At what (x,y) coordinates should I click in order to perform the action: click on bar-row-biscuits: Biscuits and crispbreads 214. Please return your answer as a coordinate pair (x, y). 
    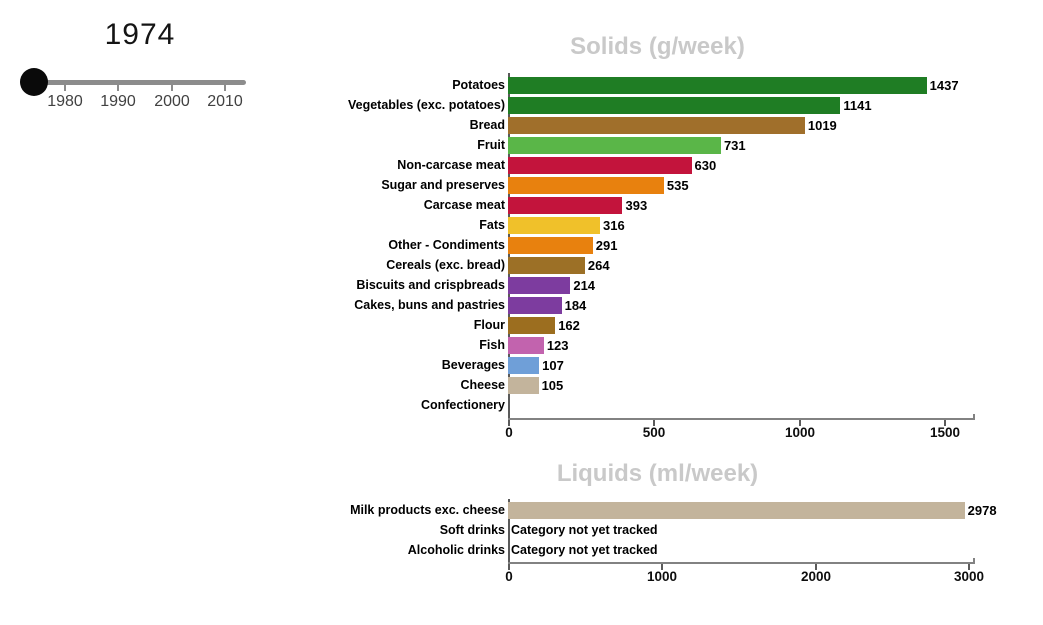
    Looking at the image, I should click on (645, 285).